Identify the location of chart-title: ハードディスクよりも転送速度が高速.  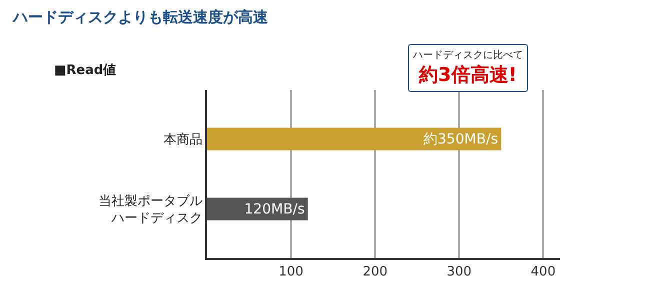
(140, 17).